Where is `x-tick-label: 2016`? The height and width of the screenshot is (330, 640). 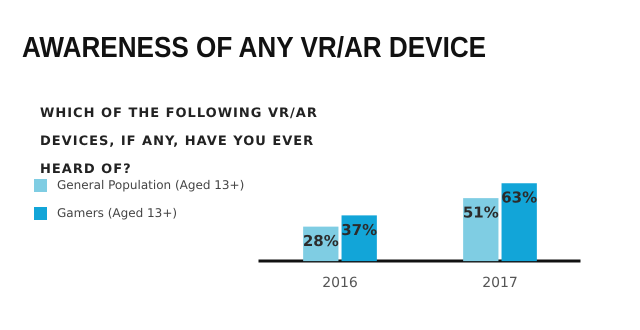 x-tick-label: 2016 is located at coordinates (340, 283).